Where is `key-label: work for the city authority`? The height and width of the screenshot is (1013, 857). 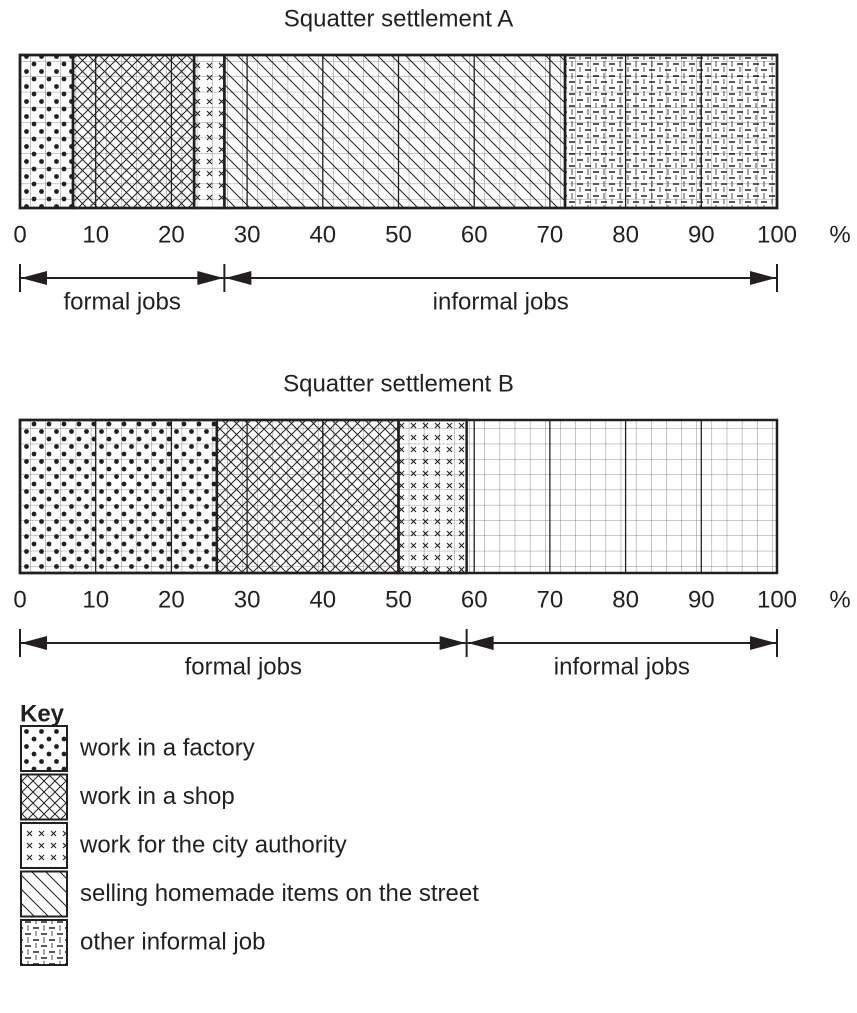
key-label: work for the city authority is located at coordinates (213, 844).